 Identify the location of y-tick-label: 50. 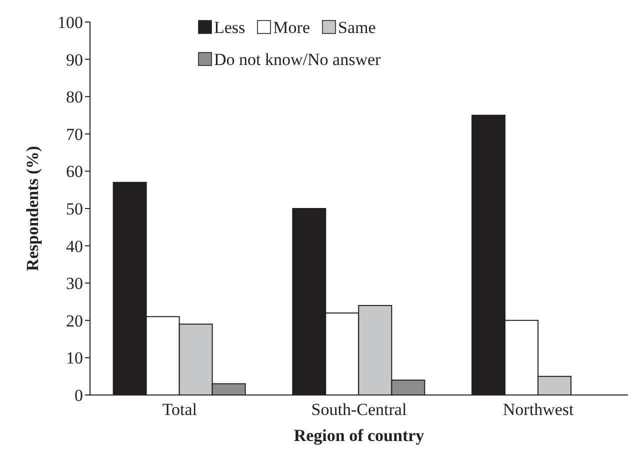
(74, 209).